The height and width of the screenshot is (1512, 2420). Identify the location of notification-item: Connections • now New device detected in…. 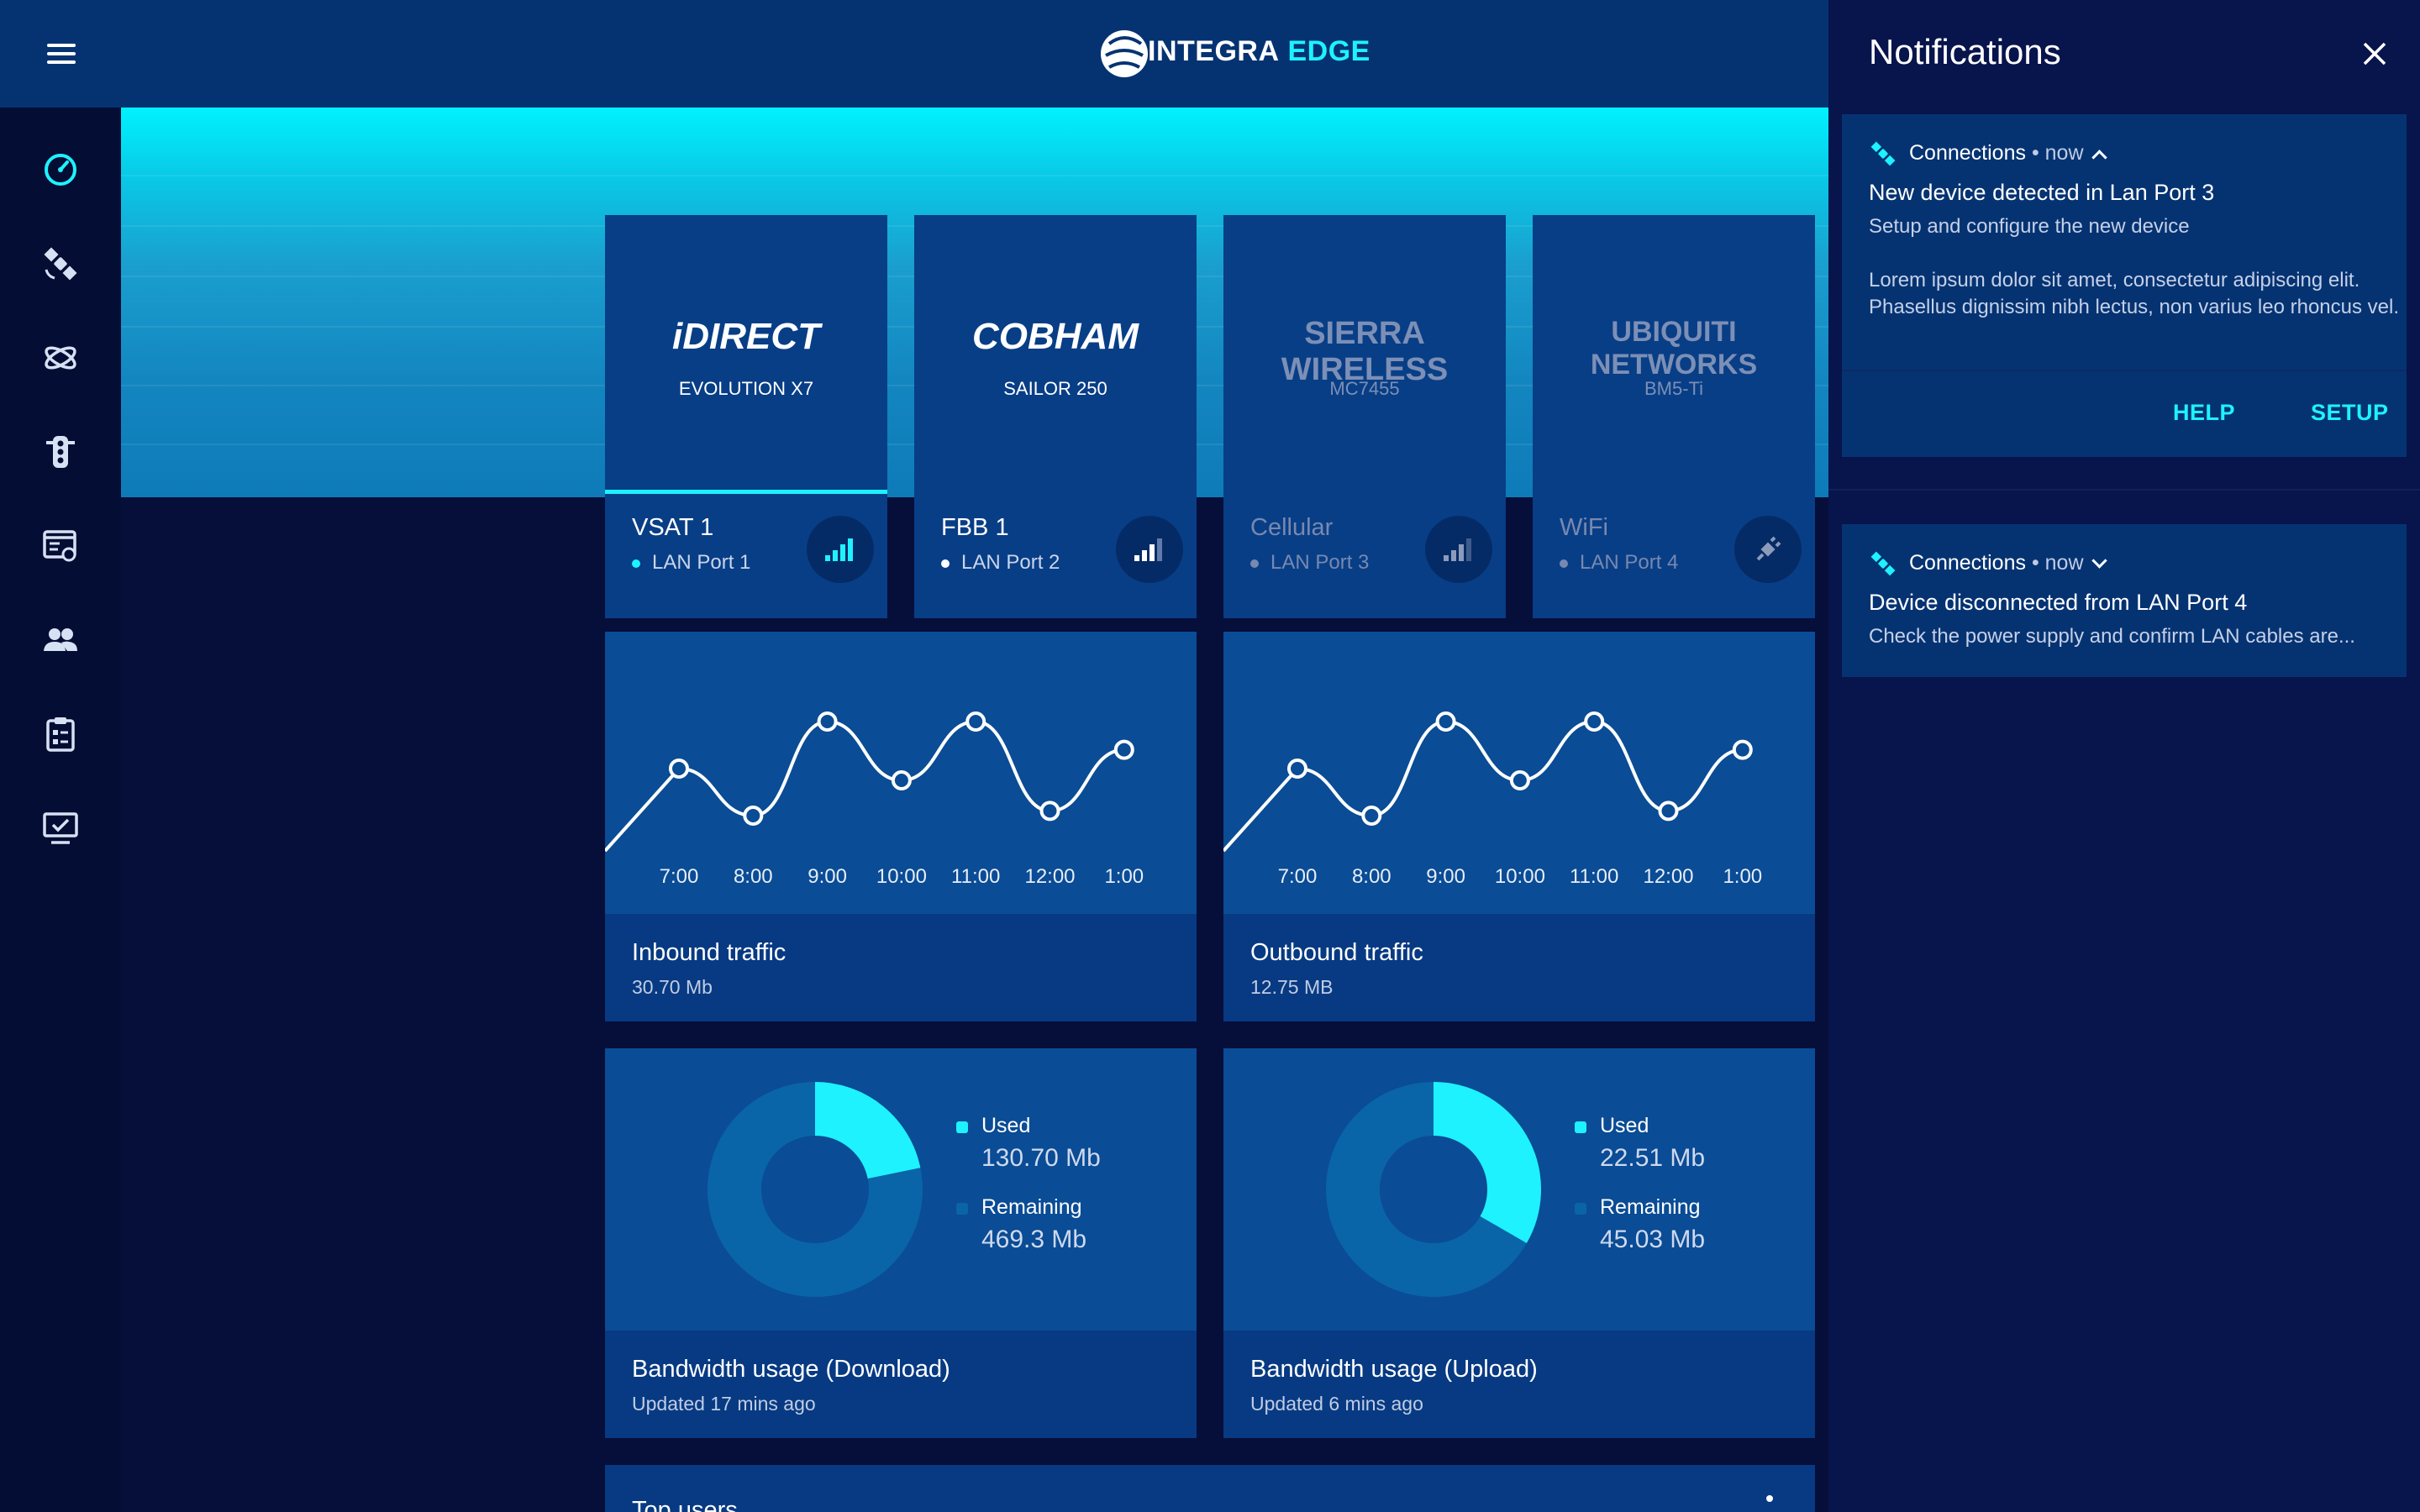
(2124, 285).